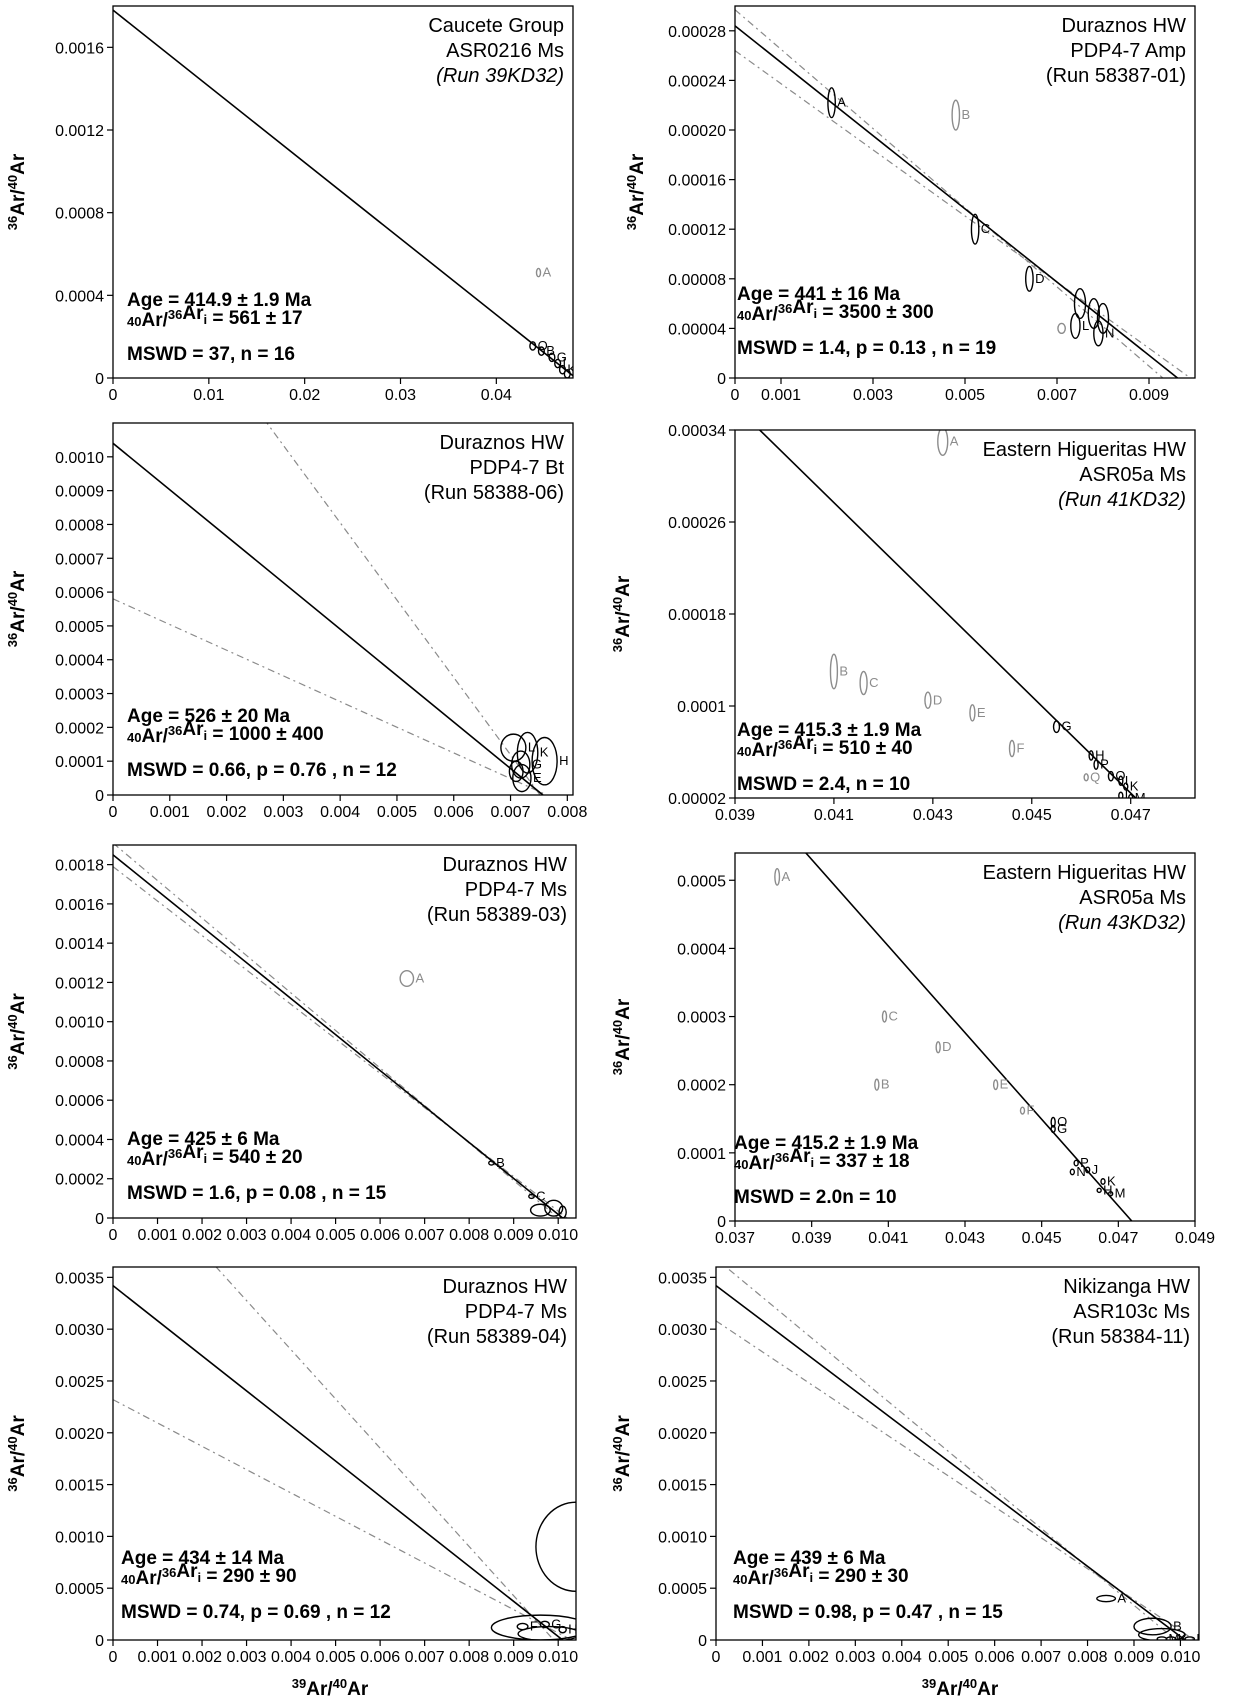 The image size is (1236, 1701). What do you see at coordinates (1085, 325) in the screenshot?
I see `data-point-label: L` at bounding box center [1085, 325].